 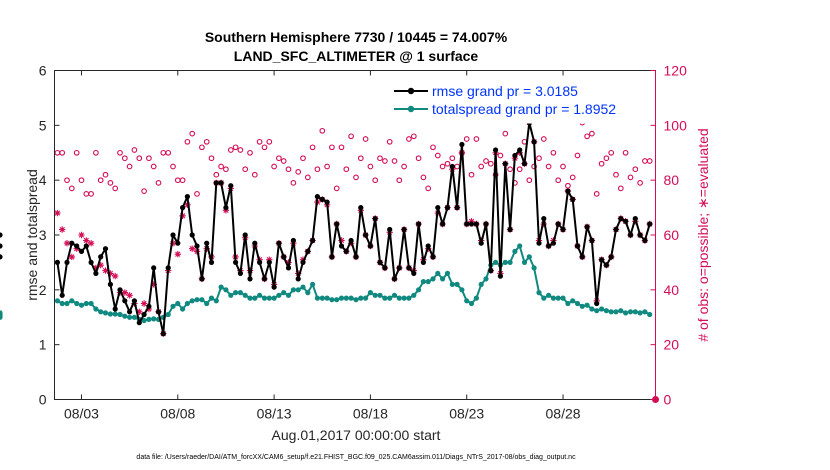 I want to click on y-right-tick-label: 20, so click(x=672, y=345).